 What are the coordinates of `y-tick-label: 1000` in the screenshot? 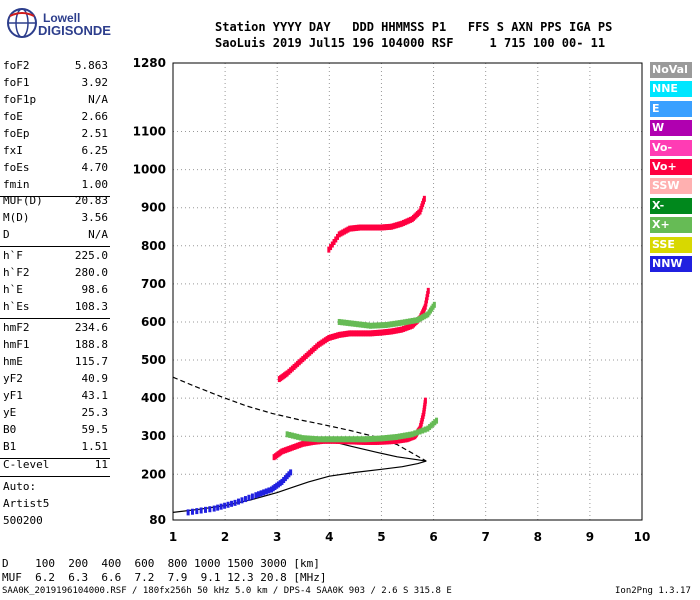 It's located at (149, 170).